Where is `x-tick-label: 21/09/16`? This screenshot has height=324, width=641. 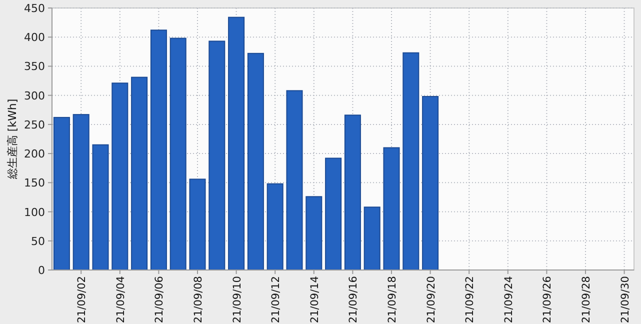
x-tick-label: 21/09/16 is located at coordinates (354, 300).